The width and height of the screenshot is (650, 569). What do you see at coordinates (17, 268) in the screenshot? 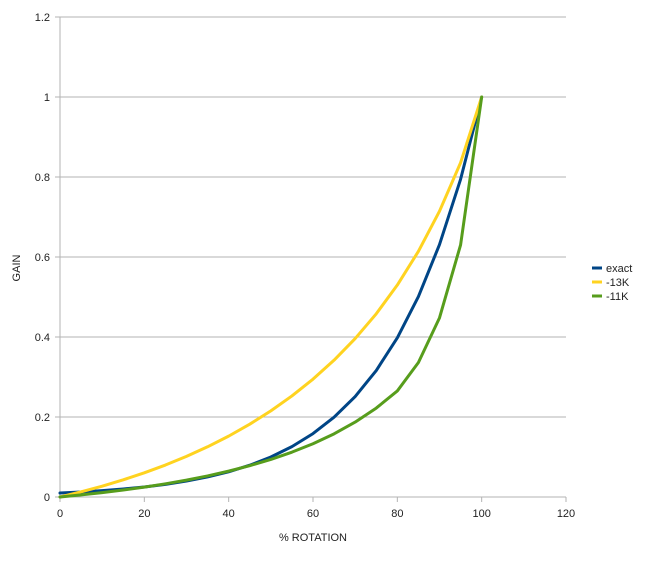
I see `y-axis-title: GAIN` at bounding box center [17, 268].